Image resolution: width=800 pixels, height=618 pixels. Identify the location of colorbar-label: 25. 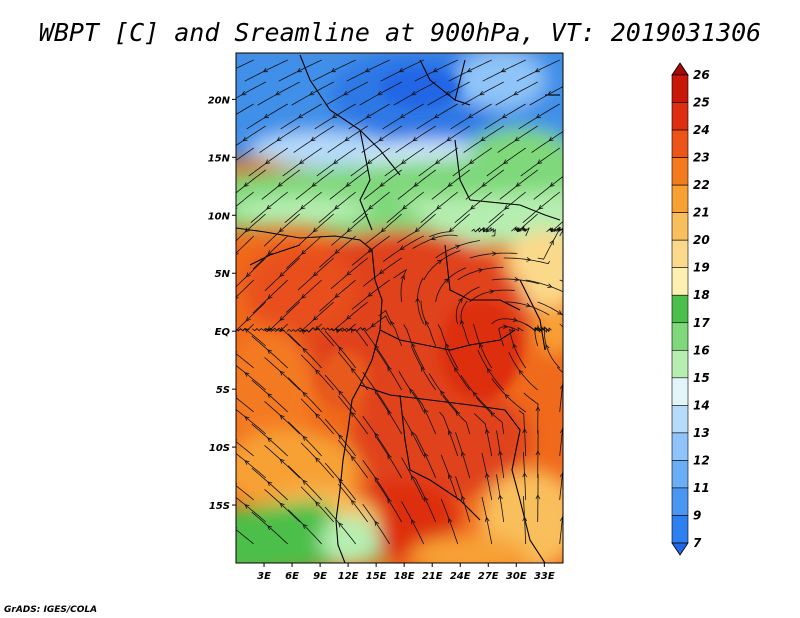
(701, 103).